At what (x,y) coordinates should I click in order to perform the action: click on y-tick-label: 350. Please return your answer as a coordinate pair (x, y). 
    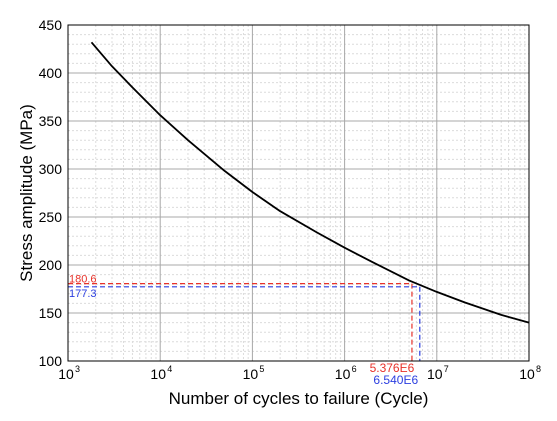
    Looking at the image, I should click on (51, 121).